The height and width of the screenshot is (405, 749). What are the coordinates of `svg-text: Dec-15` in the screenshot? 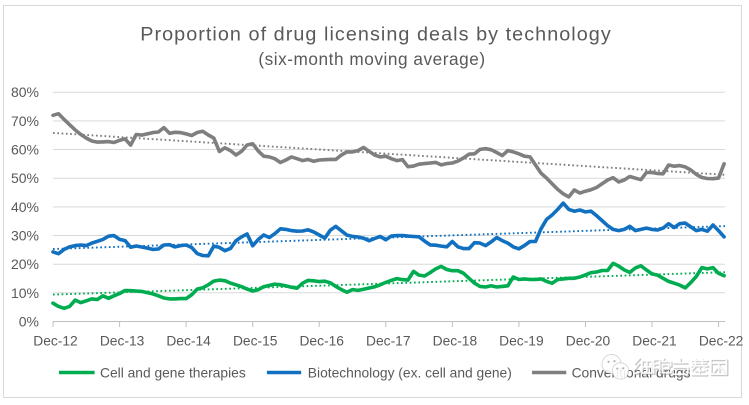 It's located at (255, 341).